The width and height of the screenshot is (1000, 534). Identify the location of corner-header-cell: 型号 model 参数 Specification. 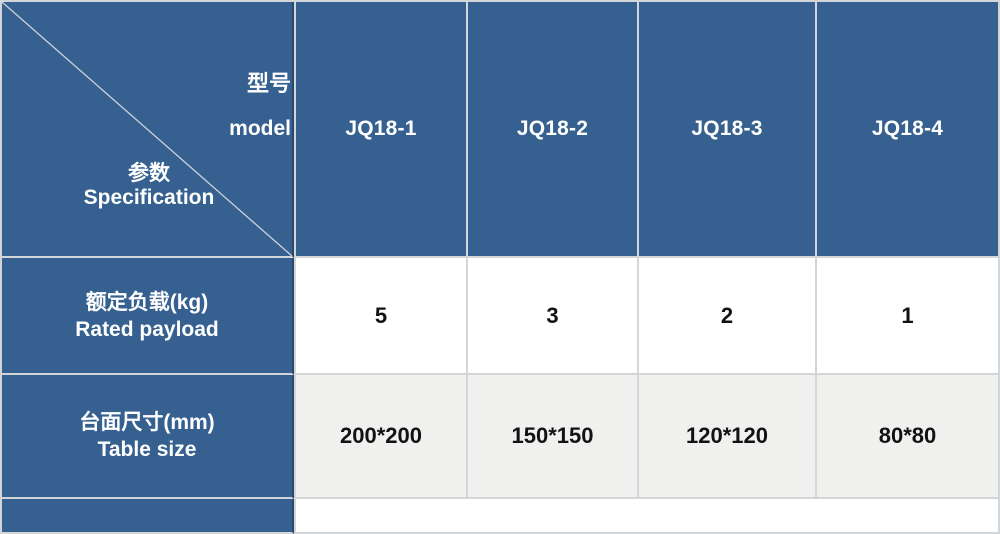
(148, 130).